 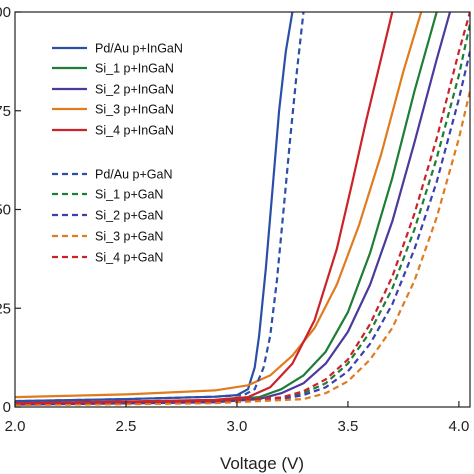 What do you see at coordinates (347, 426) in the screenshot?
I see `x-tick-label: 3.5` at bounding box center [347, 426].